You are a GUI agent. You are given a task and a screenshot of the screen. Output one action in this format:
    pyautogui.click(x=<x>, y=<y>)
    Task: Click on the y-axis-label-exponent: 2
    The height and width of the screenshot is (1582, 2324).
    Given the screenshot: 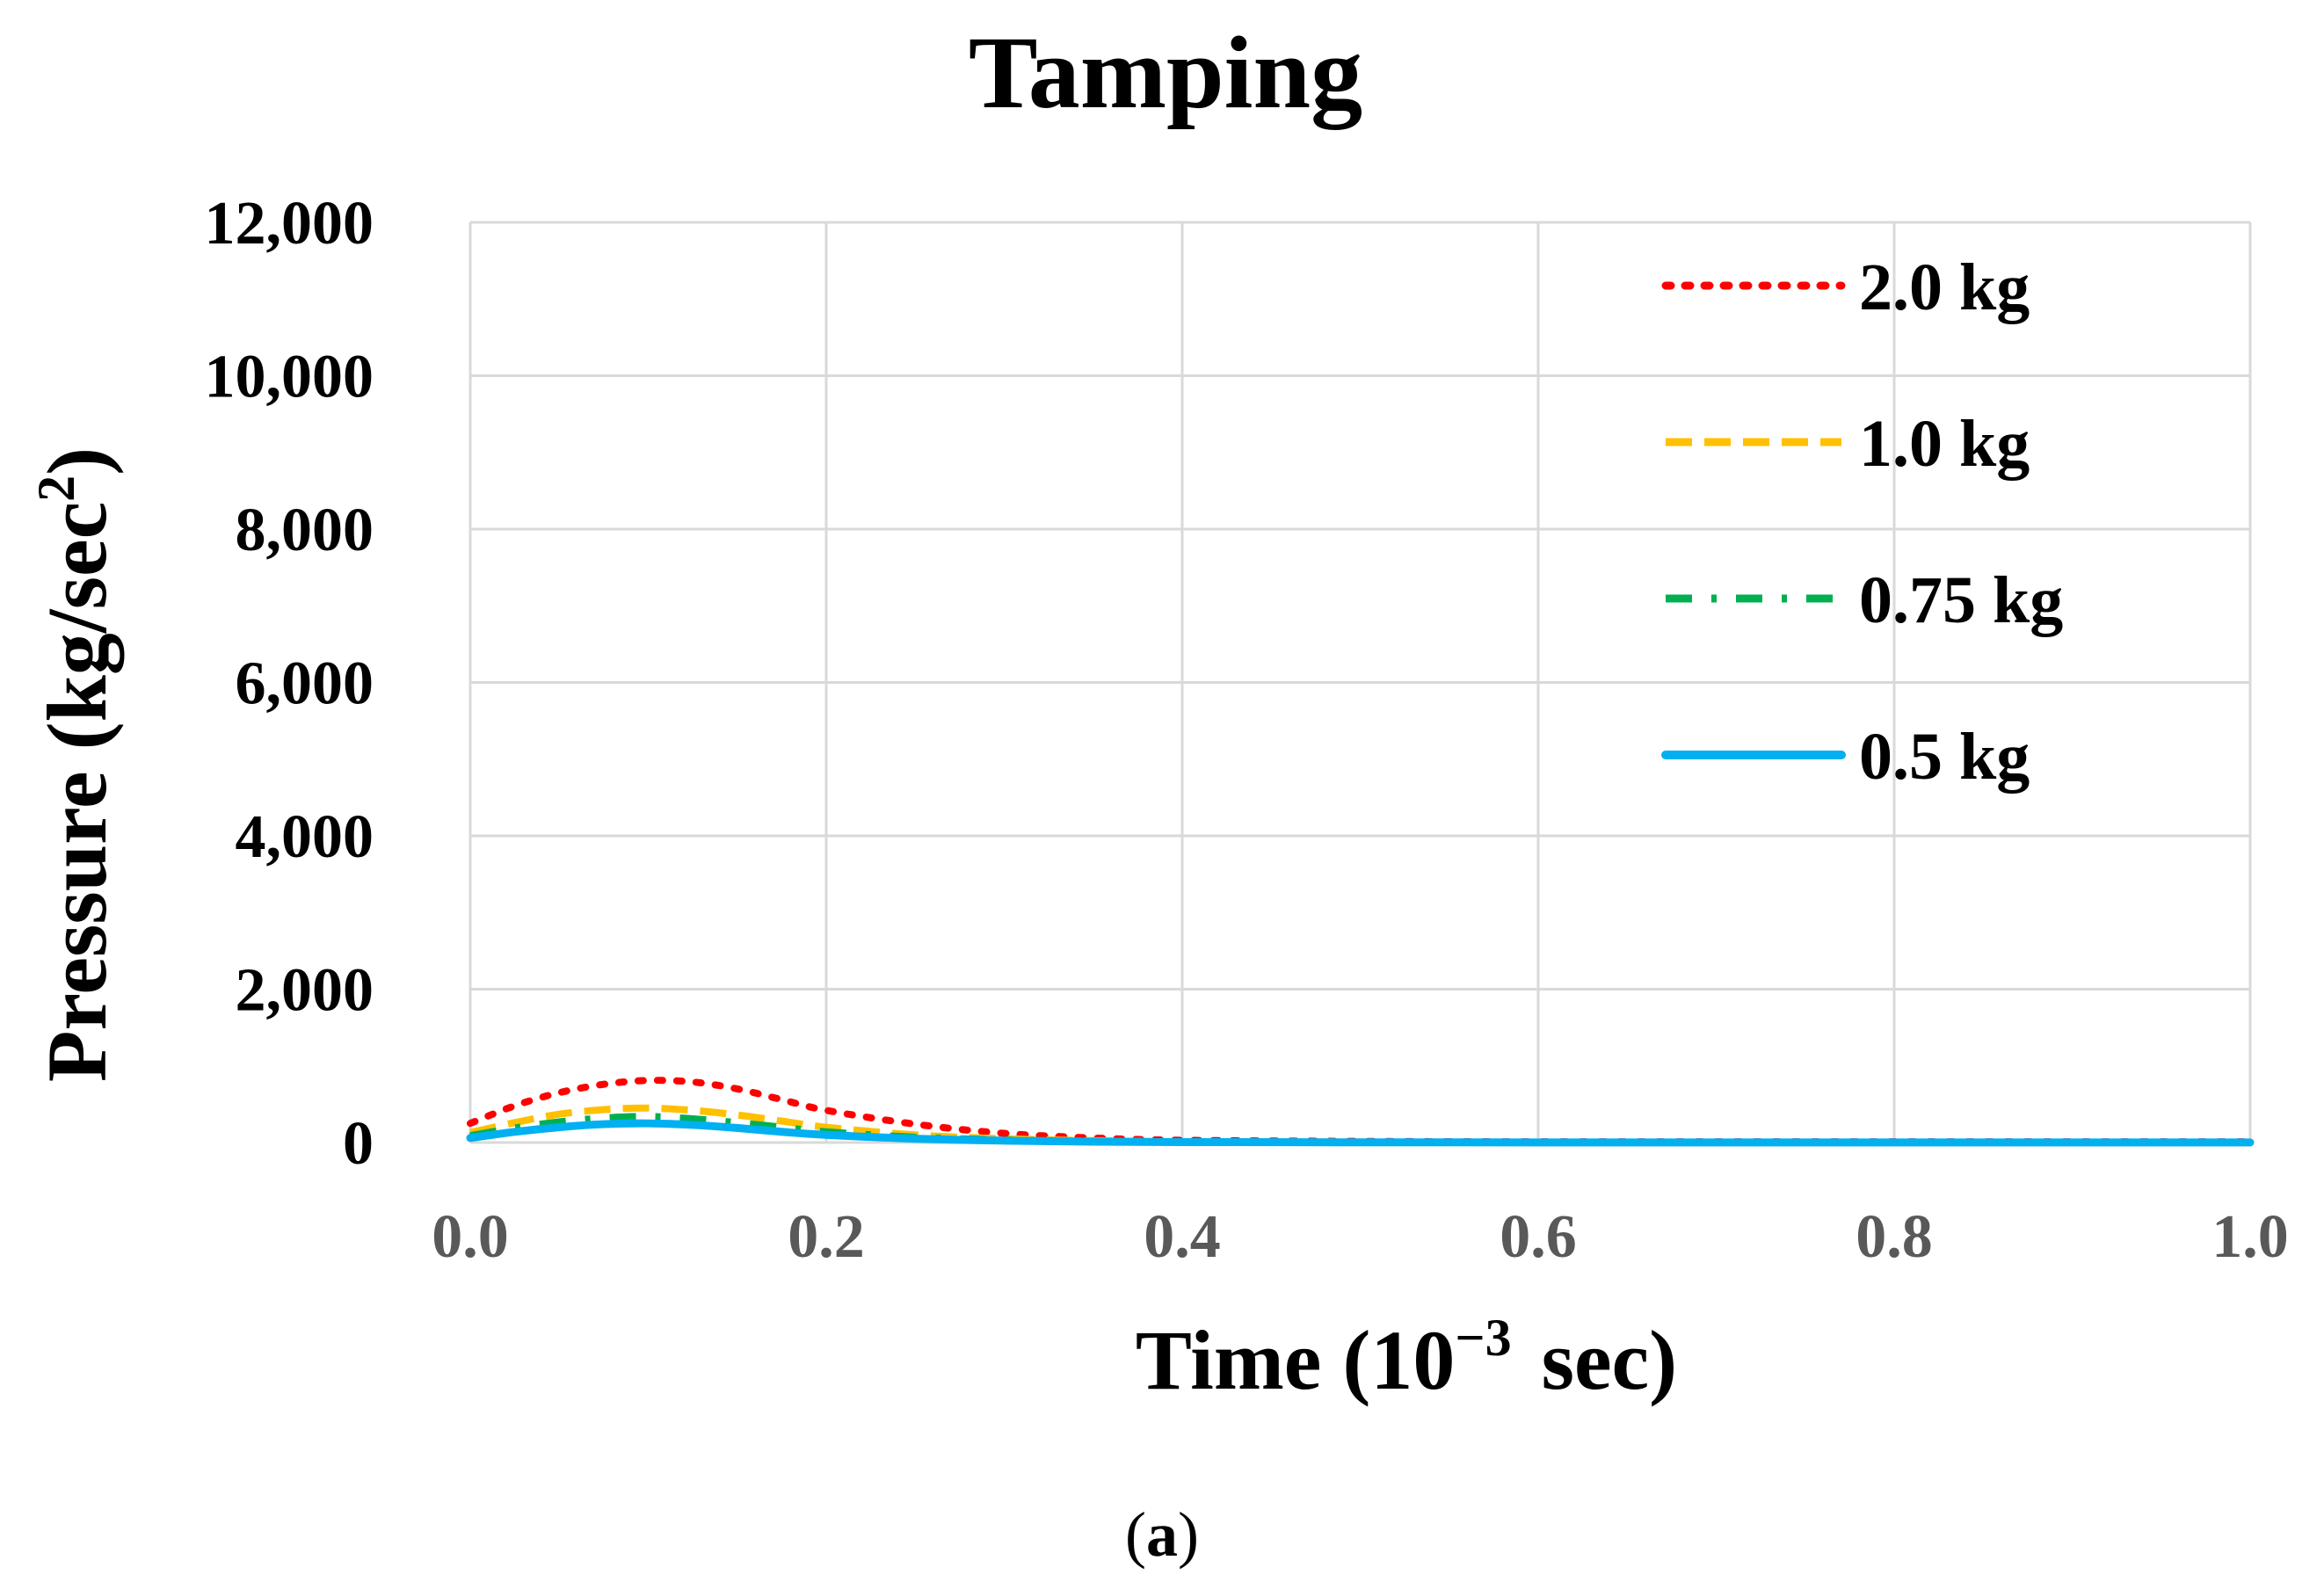 What is the action you would take?
    pyautogui.click(x=56, y=489)
    